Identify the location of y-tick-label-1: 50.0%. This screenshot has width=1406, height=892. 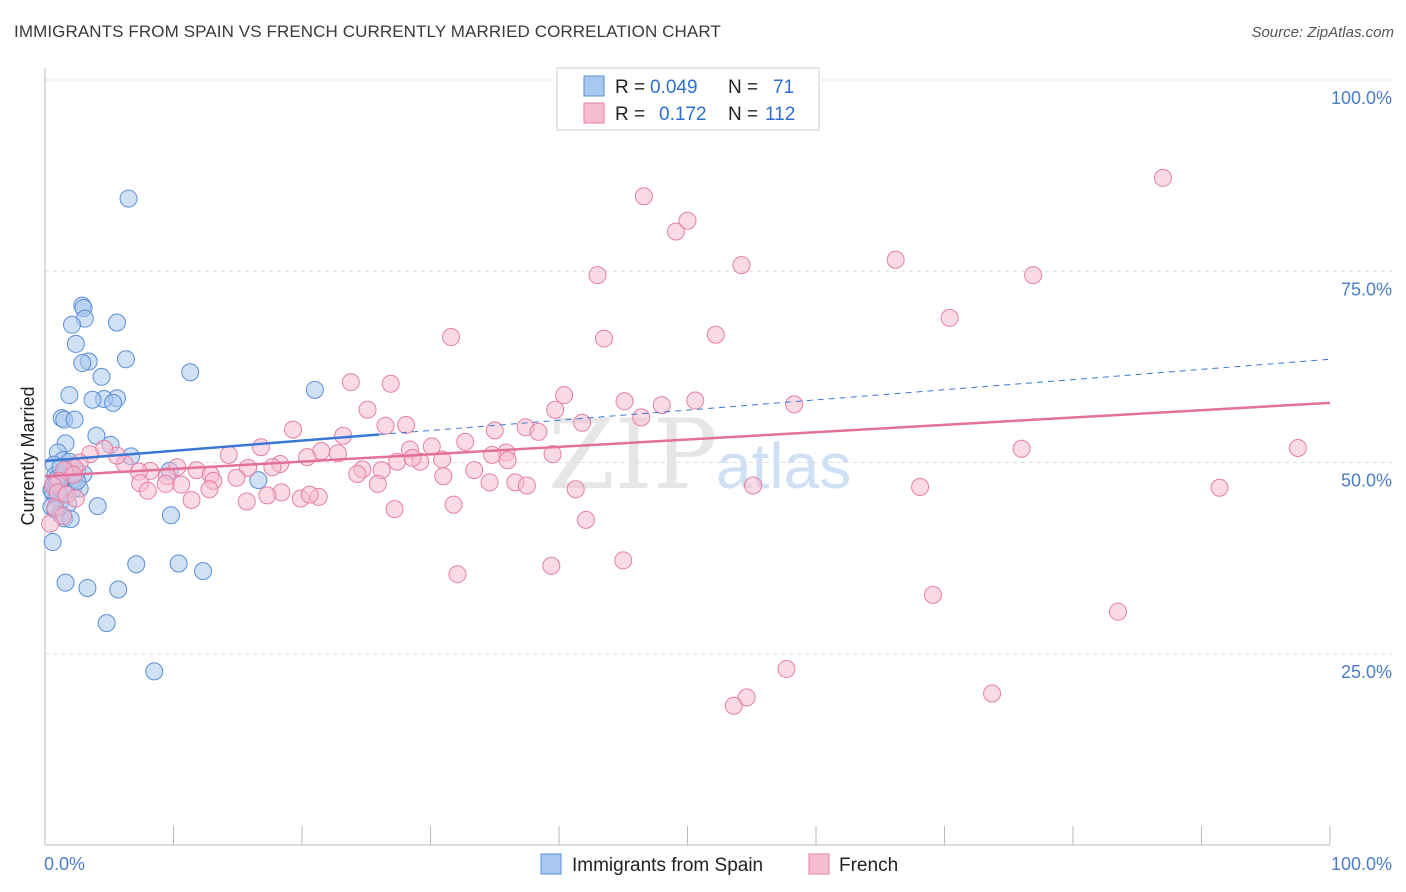
(1366, 481).